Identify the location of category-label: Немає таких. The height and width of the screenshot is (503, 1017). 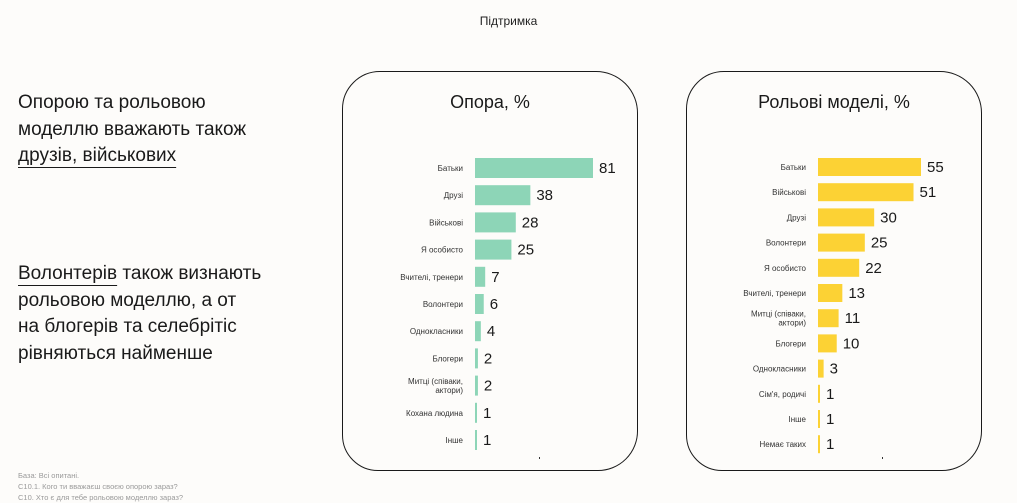
(783, 444).